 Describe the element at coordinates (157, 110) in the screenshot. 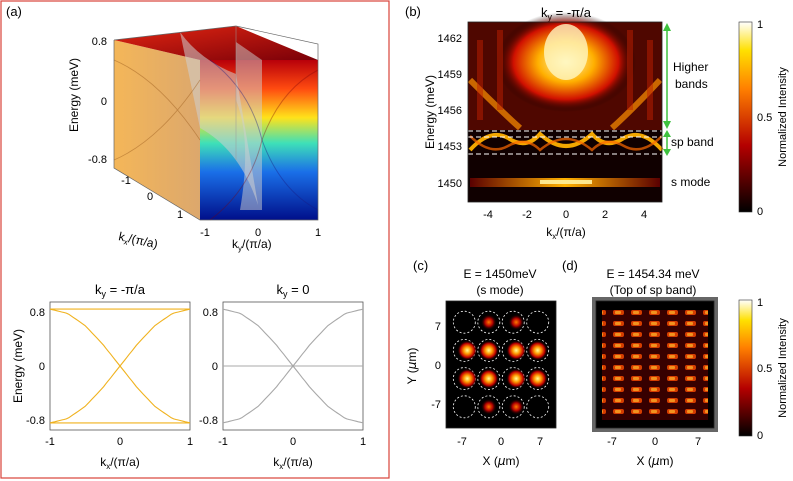

I see `surface-left-curve` at that location.